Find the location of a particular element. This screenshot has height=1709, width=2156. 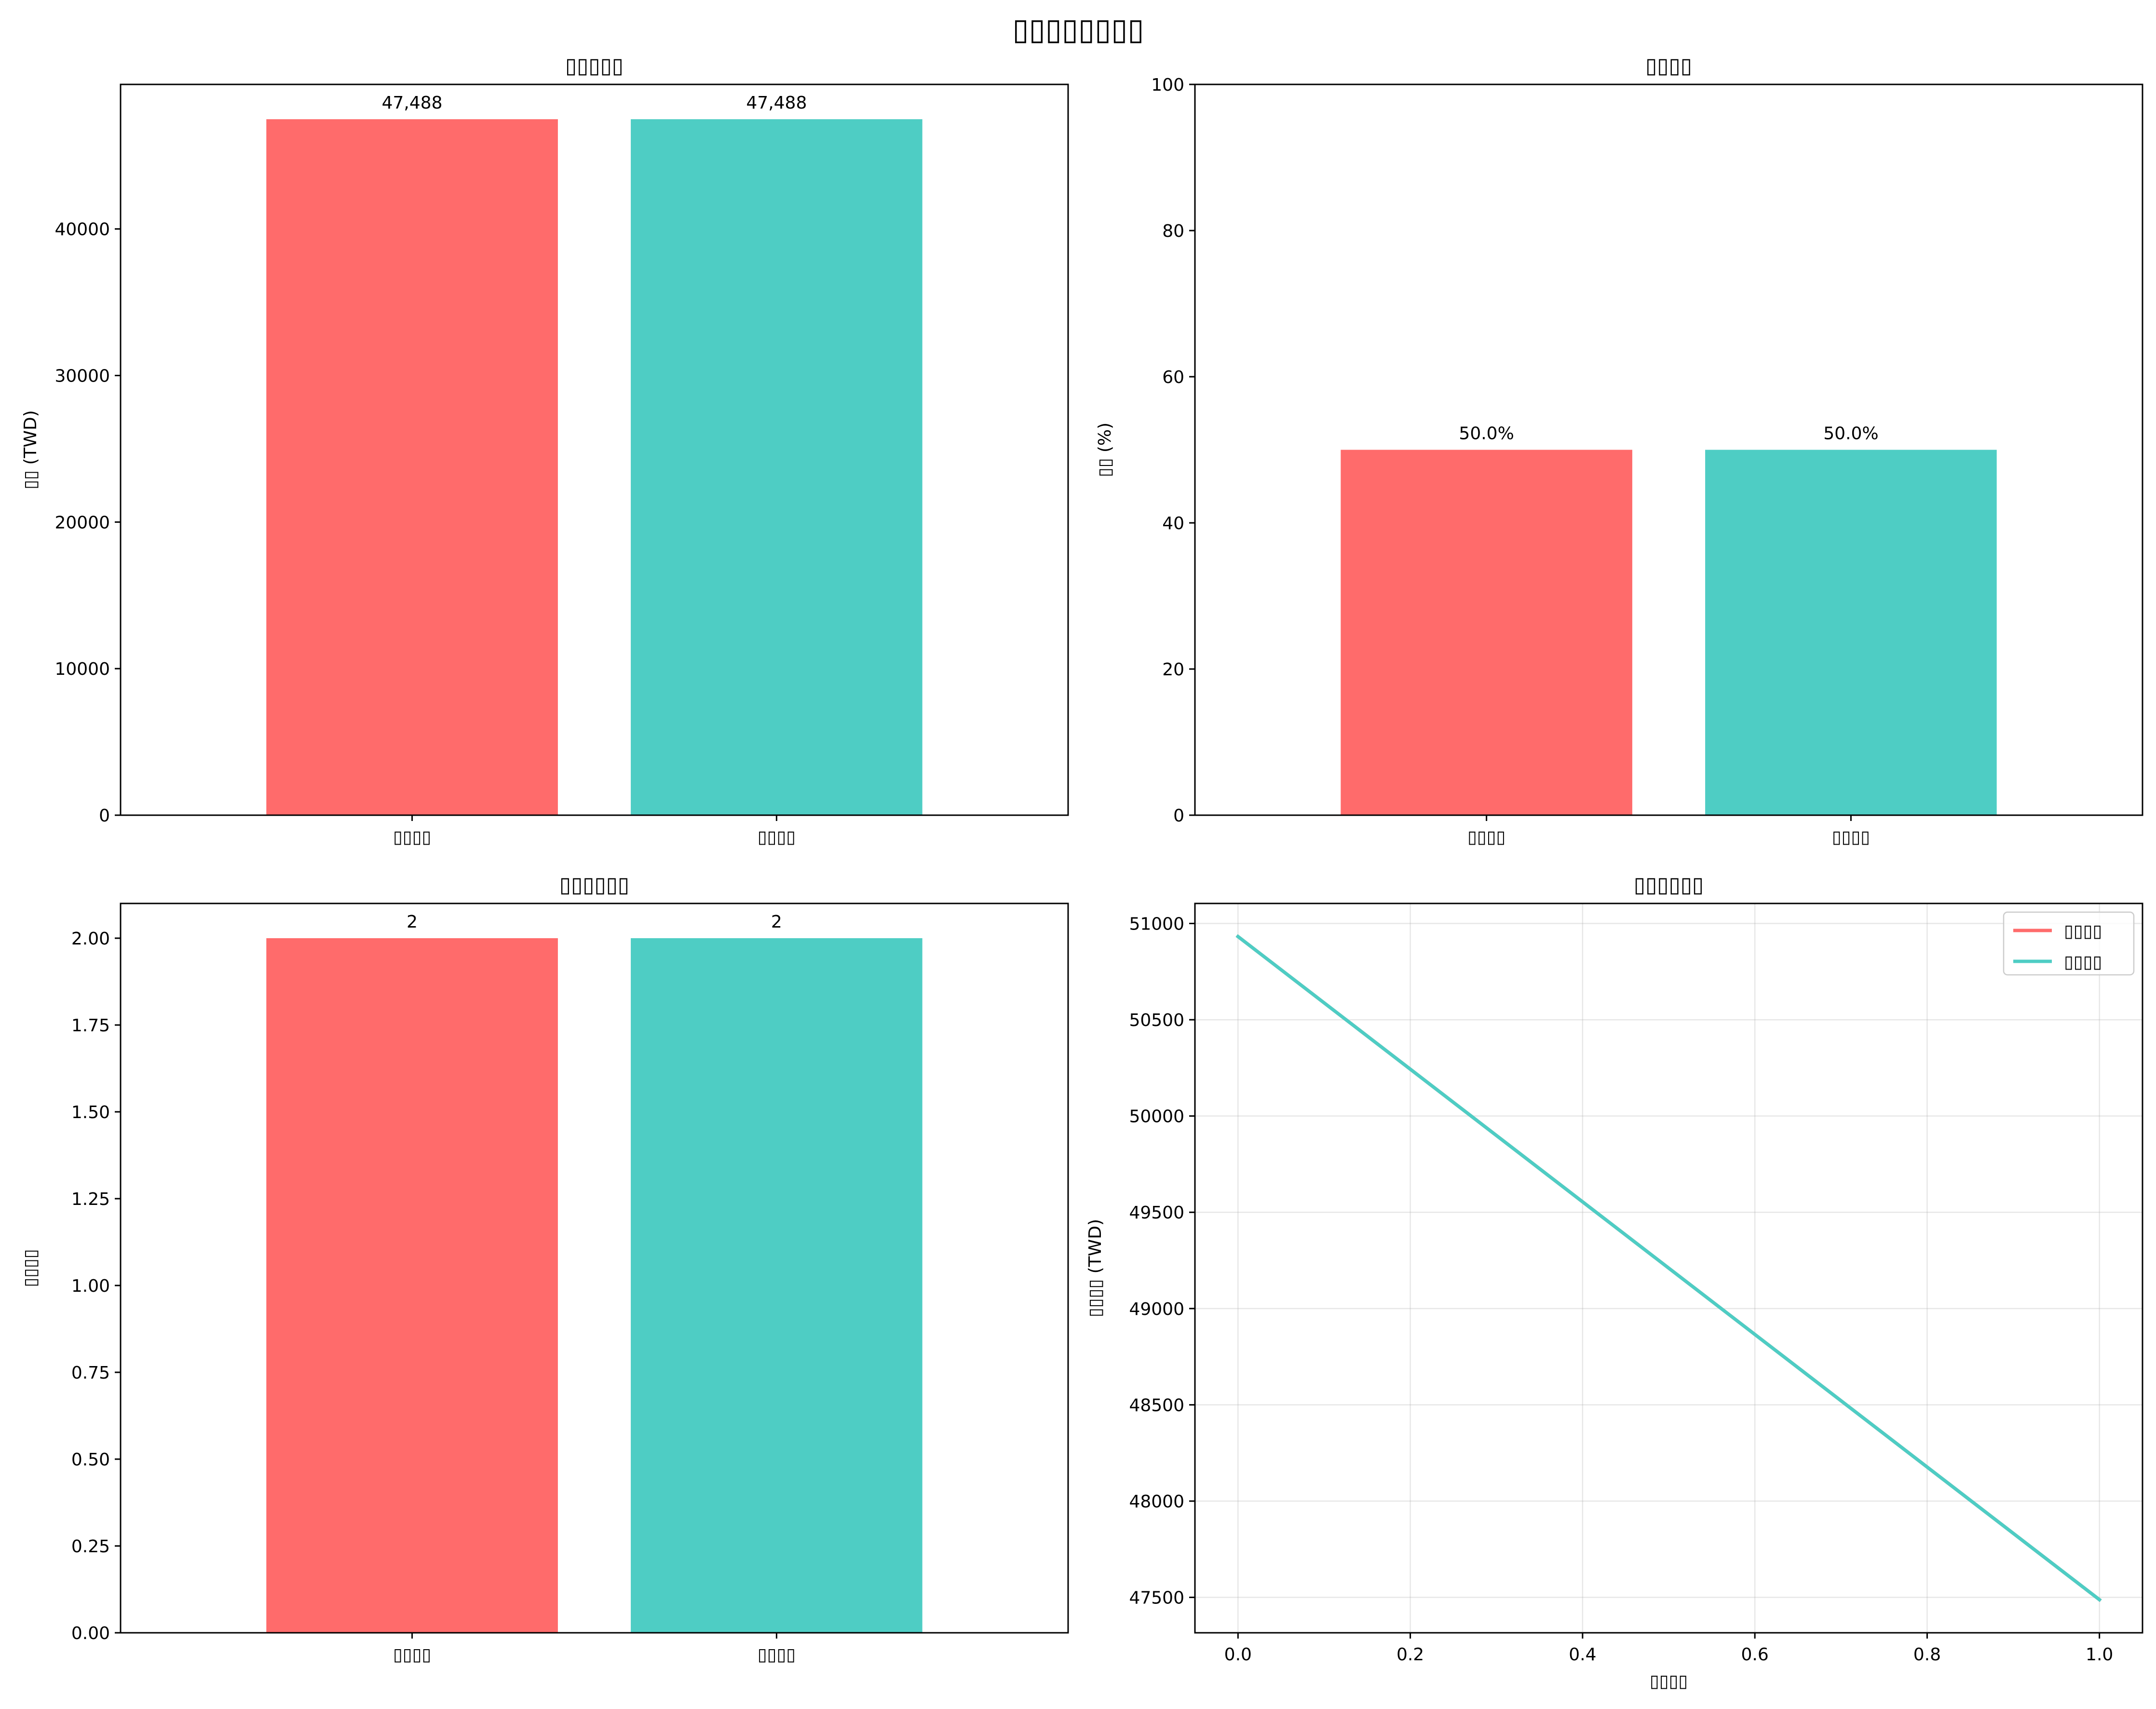

y-tick-label: 50000 is located at coordinates (1156, 1117).